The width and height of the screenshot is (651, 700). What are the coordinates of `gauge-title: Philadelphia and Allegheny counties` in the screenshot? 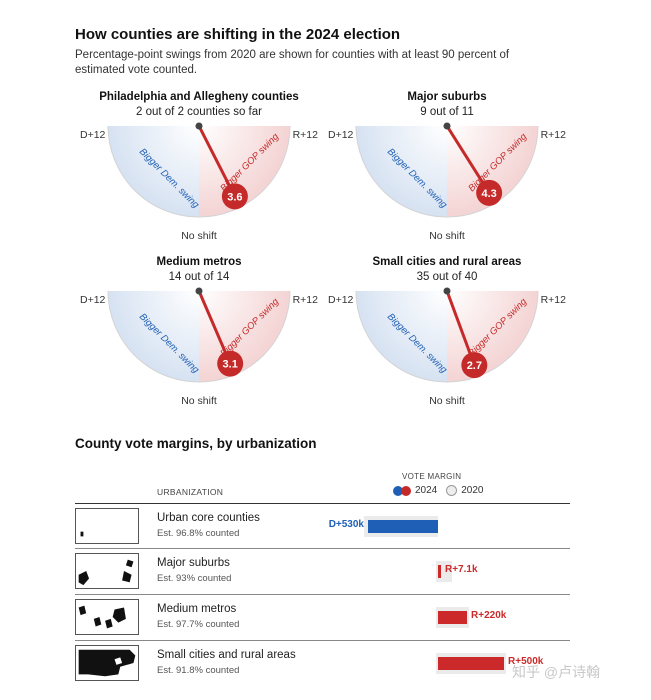 It's located at (199, 97).